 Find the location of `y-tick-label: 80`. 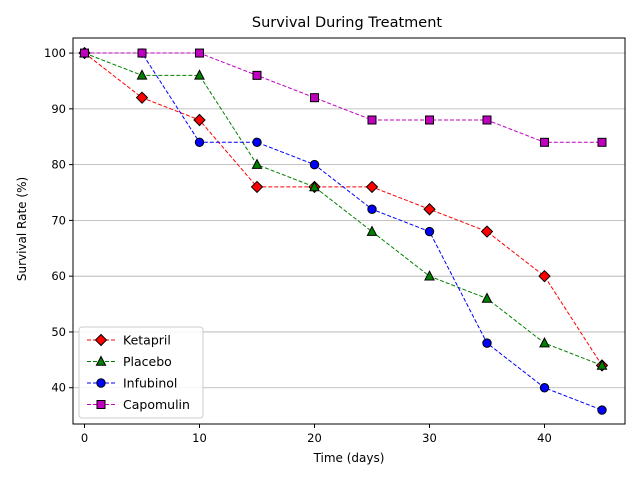

y-tick-label: 80 is located at coordinates (58, 165).